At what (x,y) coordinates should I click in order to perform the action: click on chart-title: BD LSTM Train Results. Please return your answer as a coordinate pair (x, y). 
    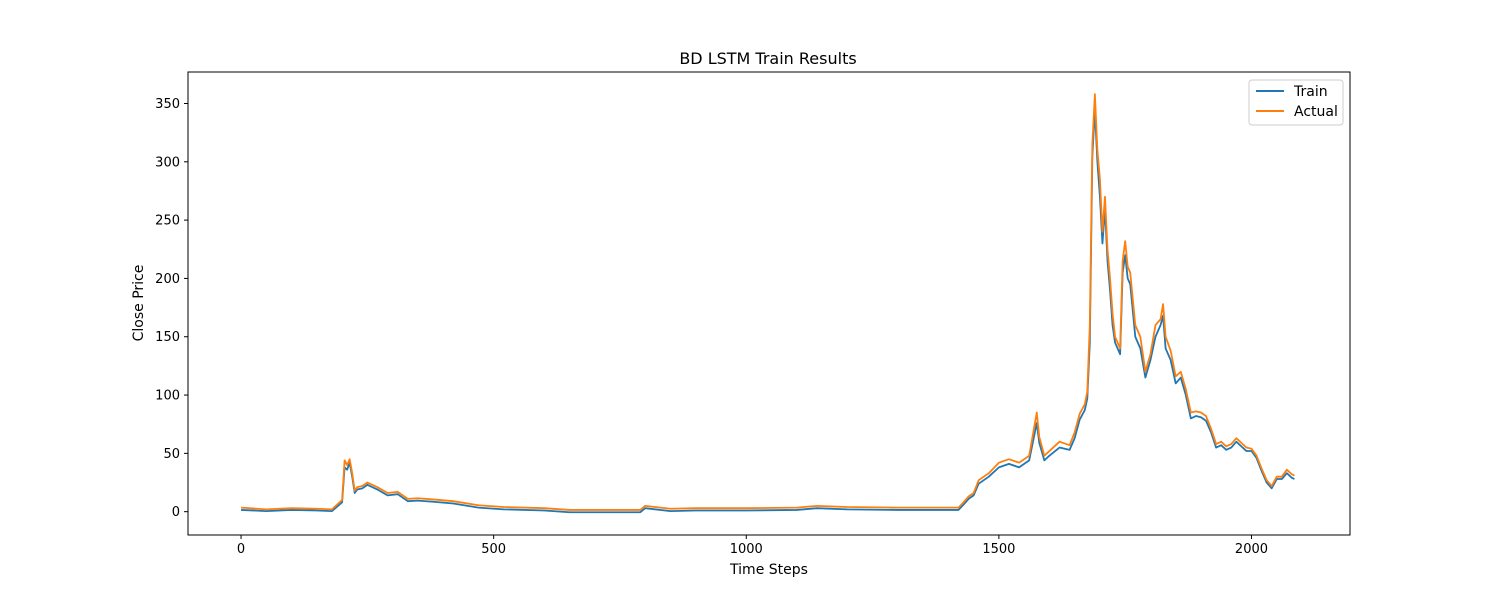
    Looking at the image, I should click on (767, 58).